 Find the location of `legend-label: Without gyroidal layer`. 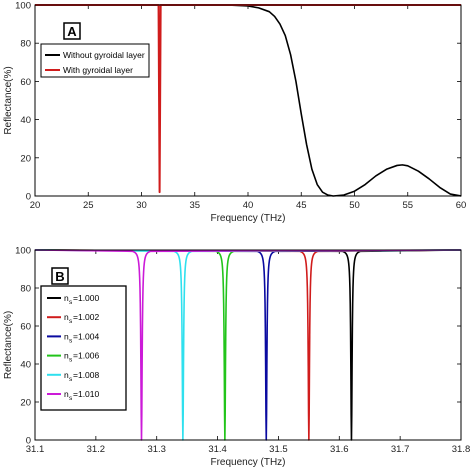

legend-label: Without gyroidal layer is located at coordinates (104, 55).